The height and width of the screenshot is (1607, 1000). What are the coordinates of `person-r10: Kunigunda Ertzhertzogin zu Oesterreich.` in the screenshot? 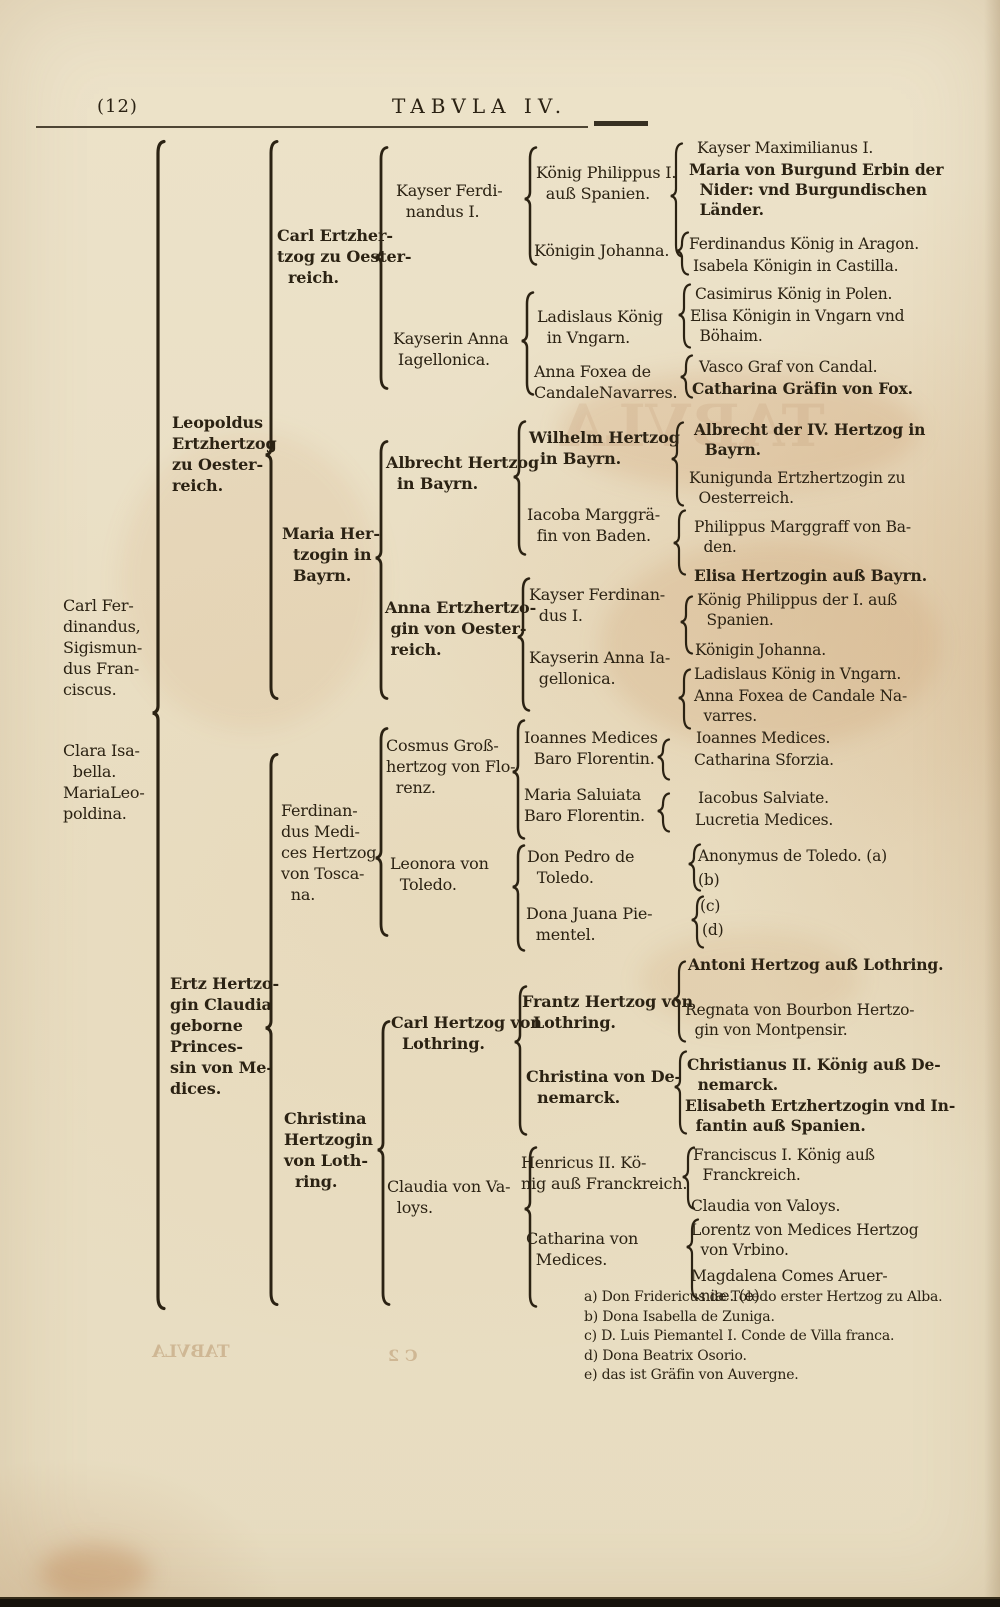 It's located at (797, 488).